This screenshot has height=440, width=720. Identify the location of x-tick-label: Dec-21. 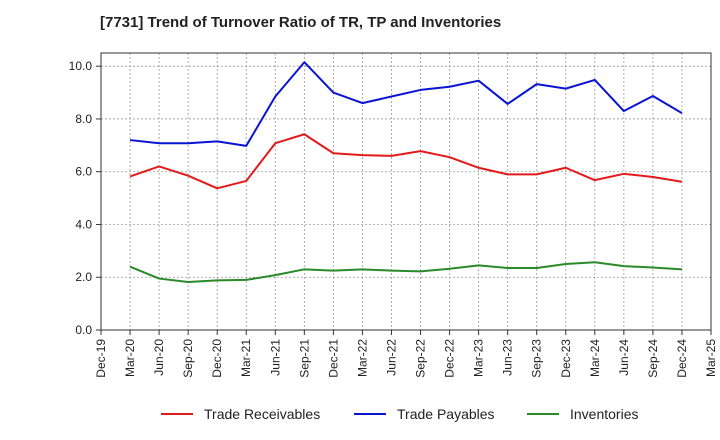
(333, 358).